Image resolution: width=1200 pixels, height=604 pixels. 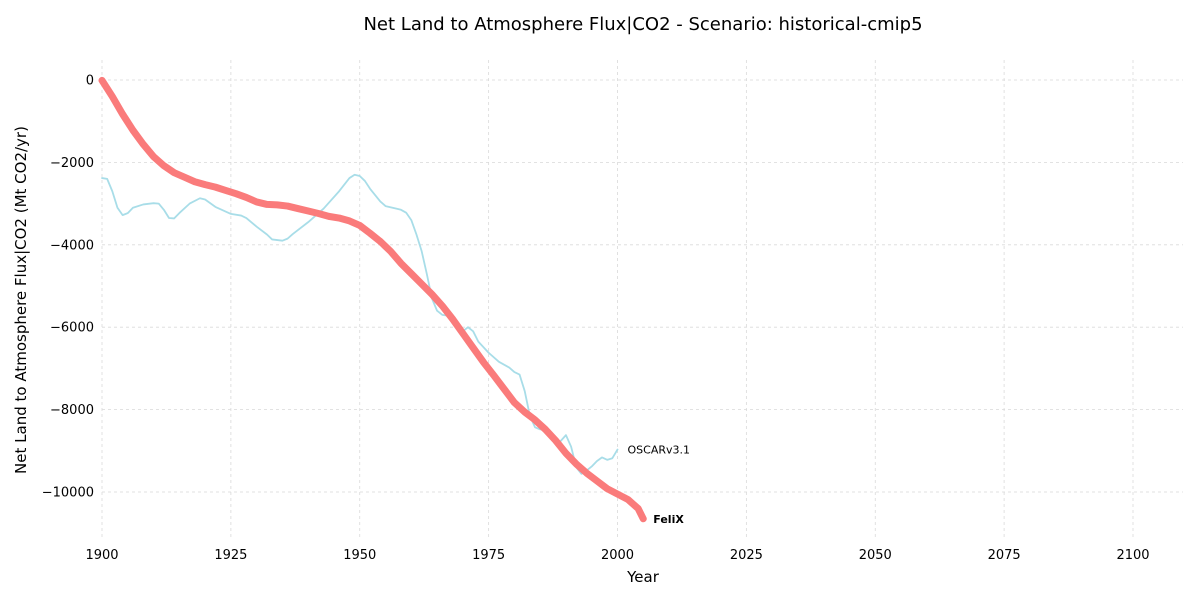 What do you see at coordinates (659, 485) in the screenshot?
I see `series-labels: OSCARv3.1 FeliX` at bounding box center [659, 485].